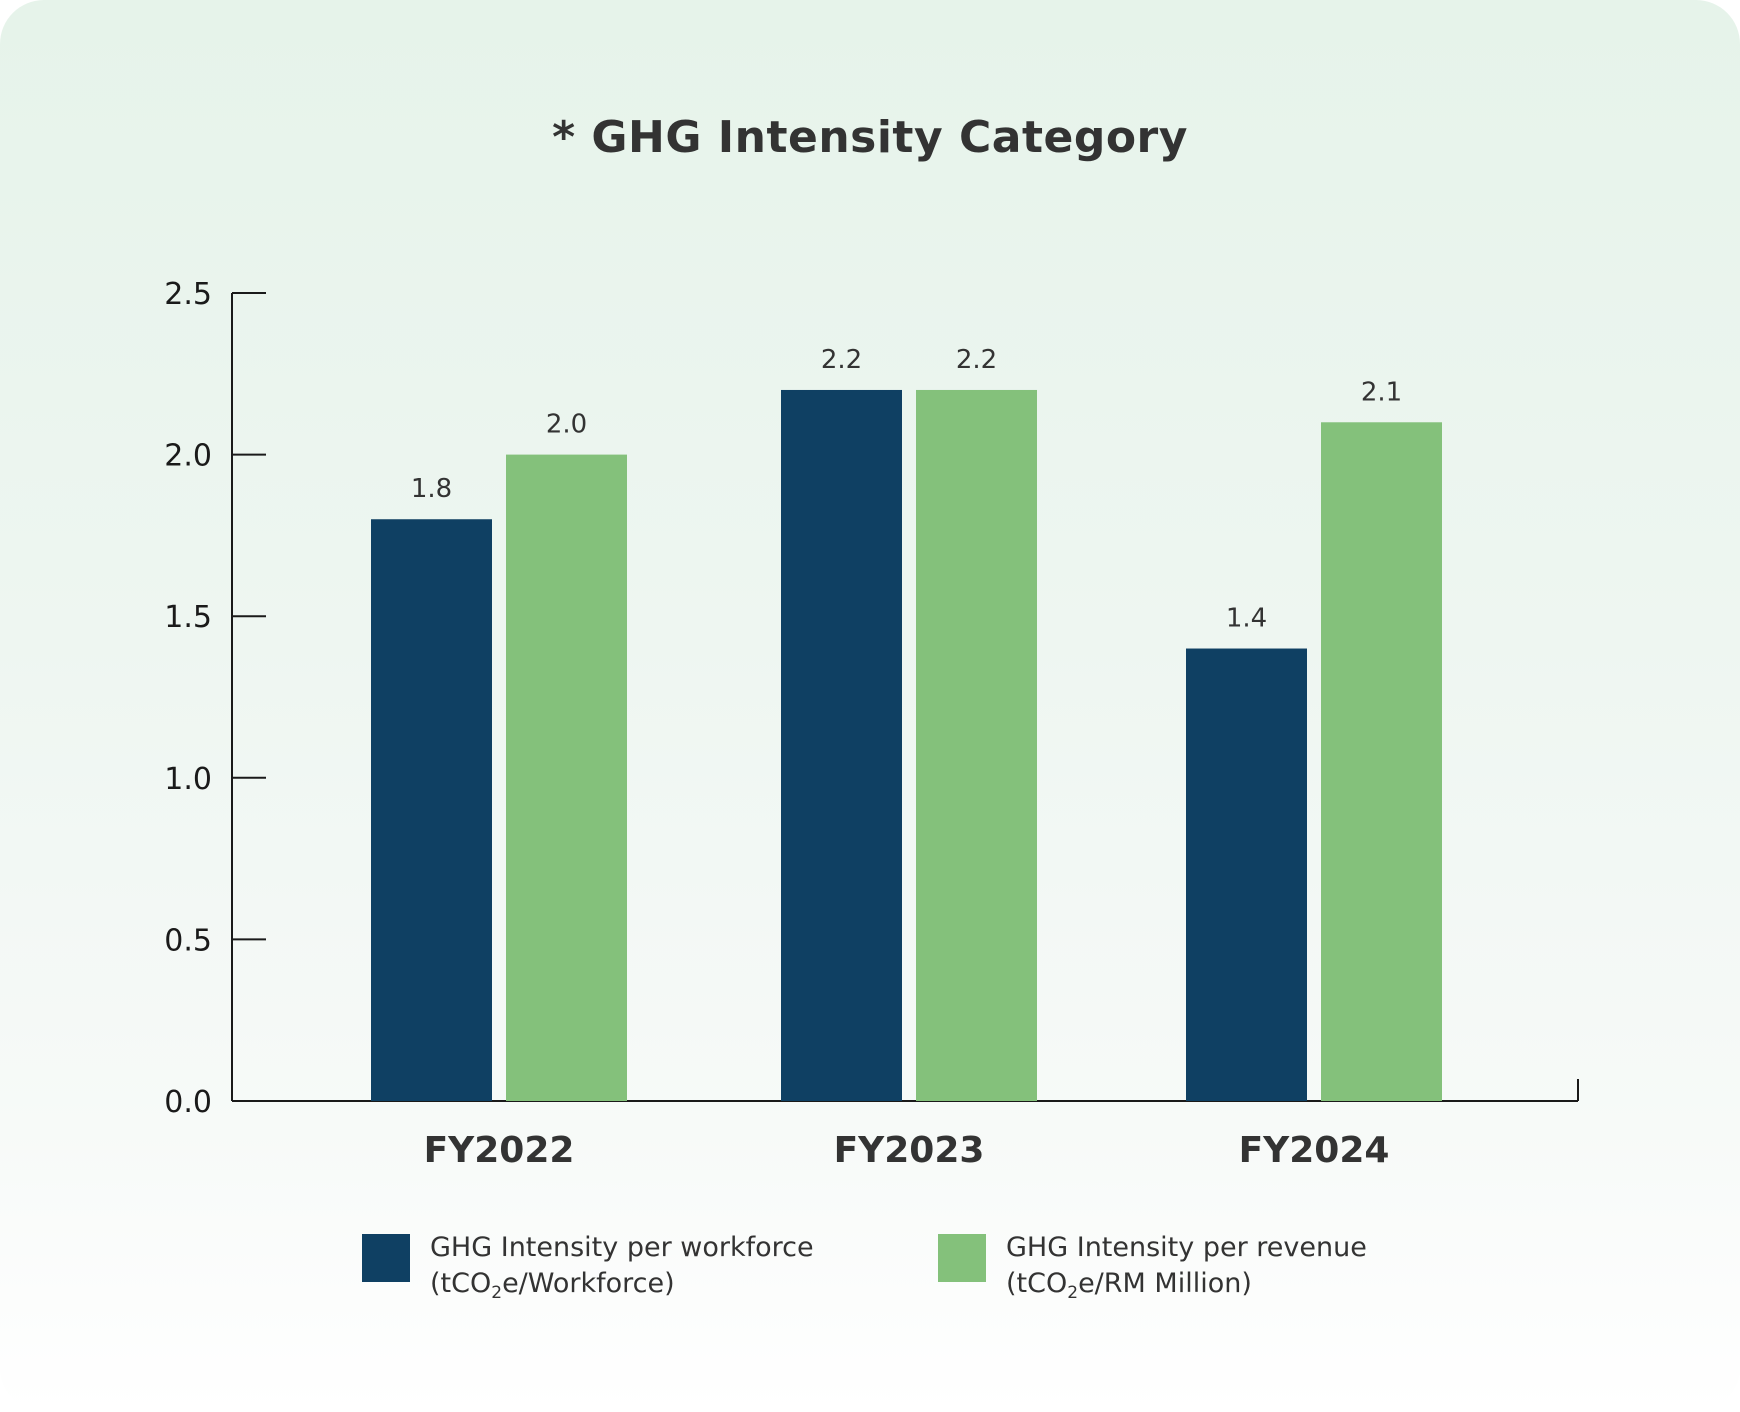  I want to click on bar-workforce-fy2022, so click(431, 810).